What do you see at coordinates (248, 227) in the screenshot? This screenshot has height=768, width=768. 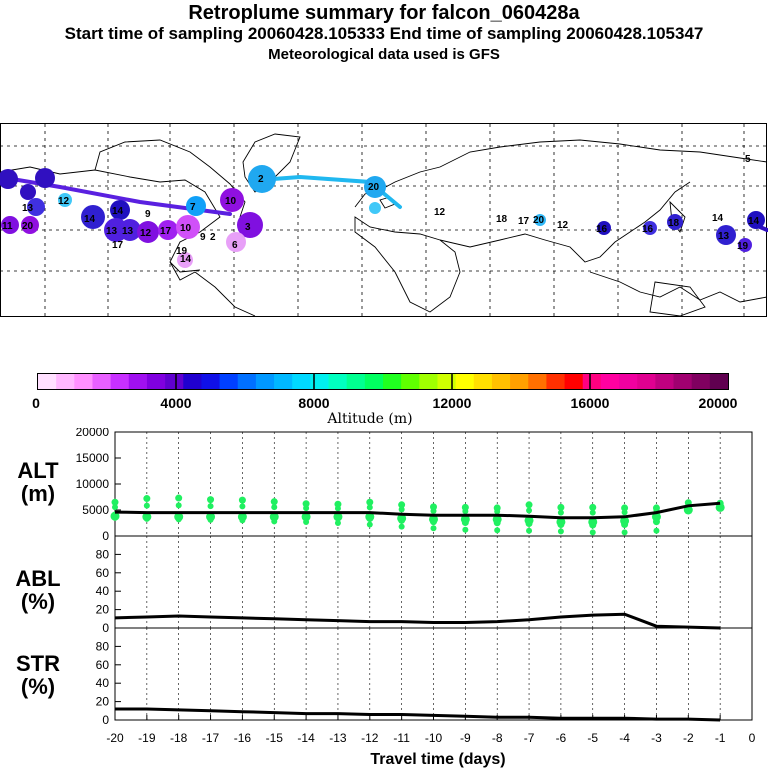 I see `map-label: 3` at bounding box center [248, 227].